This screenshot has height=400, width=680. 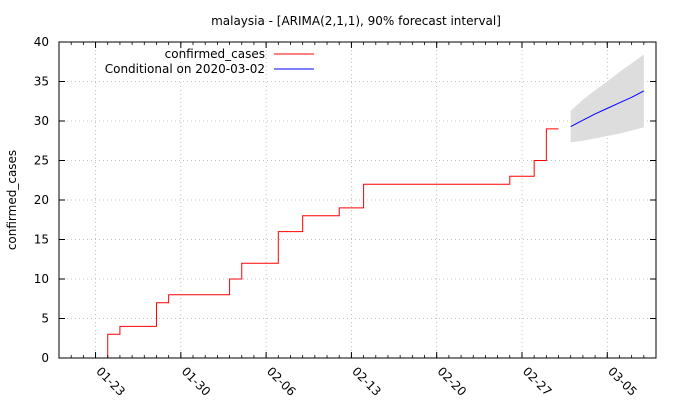 What do you see at coordinates (41, 200) in the screenshot?
I see `y-tick-label: 20` at bounding box center [41, 200].